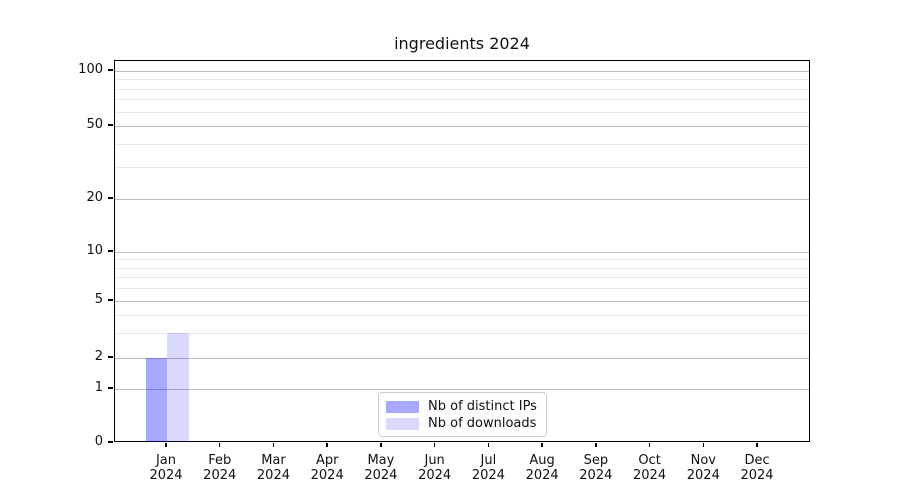 The image size is (900, 500). I want to click on legend-label: Nb of distinct IPs, so click(482, 406).